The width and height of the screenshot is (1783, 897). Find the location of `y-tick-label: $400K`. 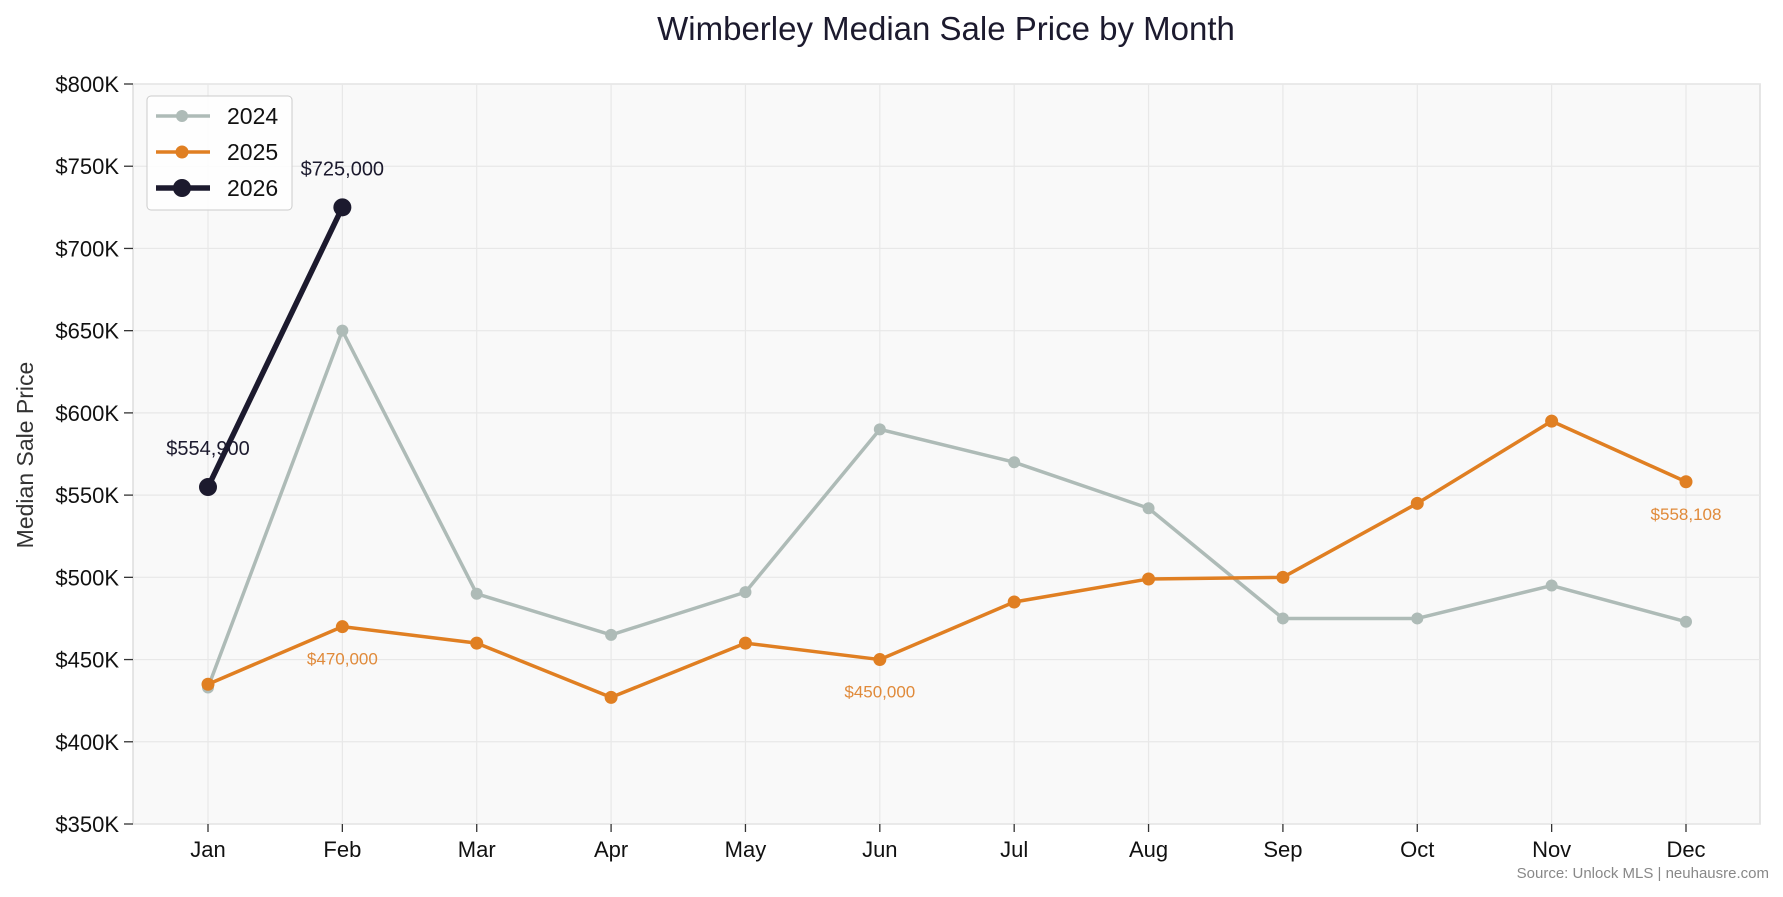

y-tick-label: $400K is located at coordinates (87, 742).